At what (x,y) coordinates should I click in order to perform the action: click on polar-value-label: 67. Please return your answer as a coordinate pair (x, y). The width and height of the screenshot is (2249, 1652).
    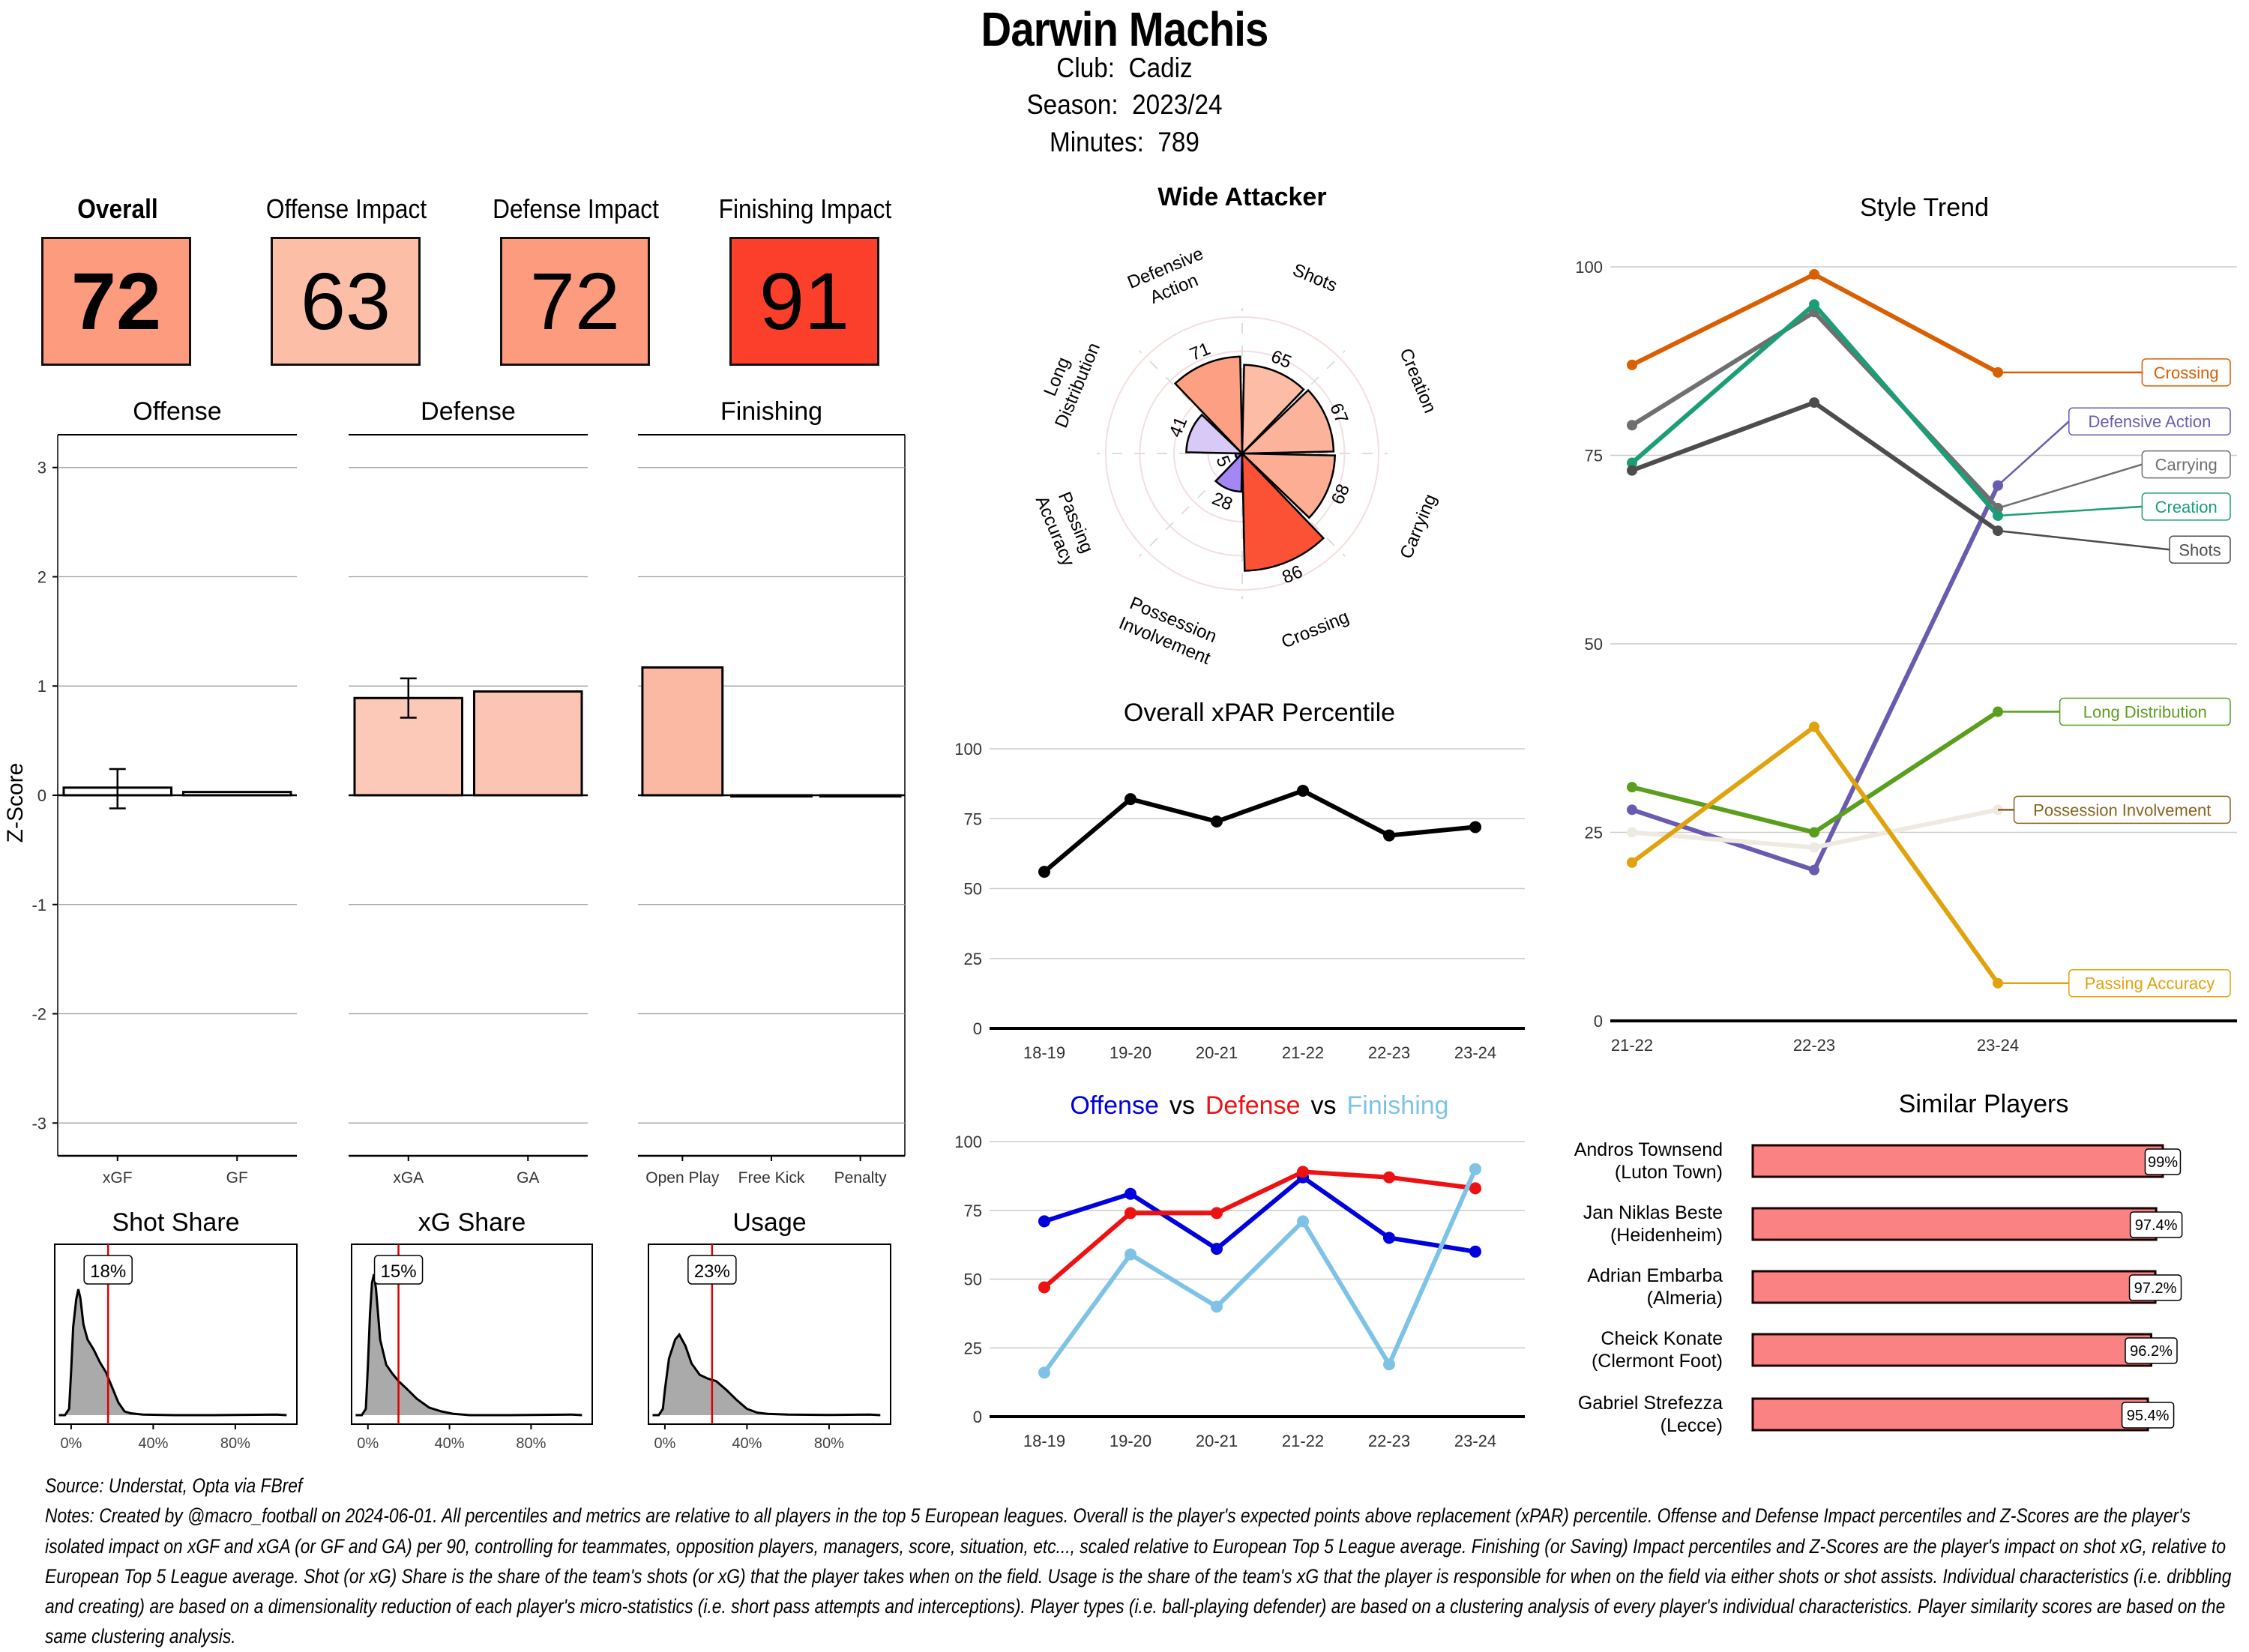
    Looking at the image, I should click on (1338, 413).